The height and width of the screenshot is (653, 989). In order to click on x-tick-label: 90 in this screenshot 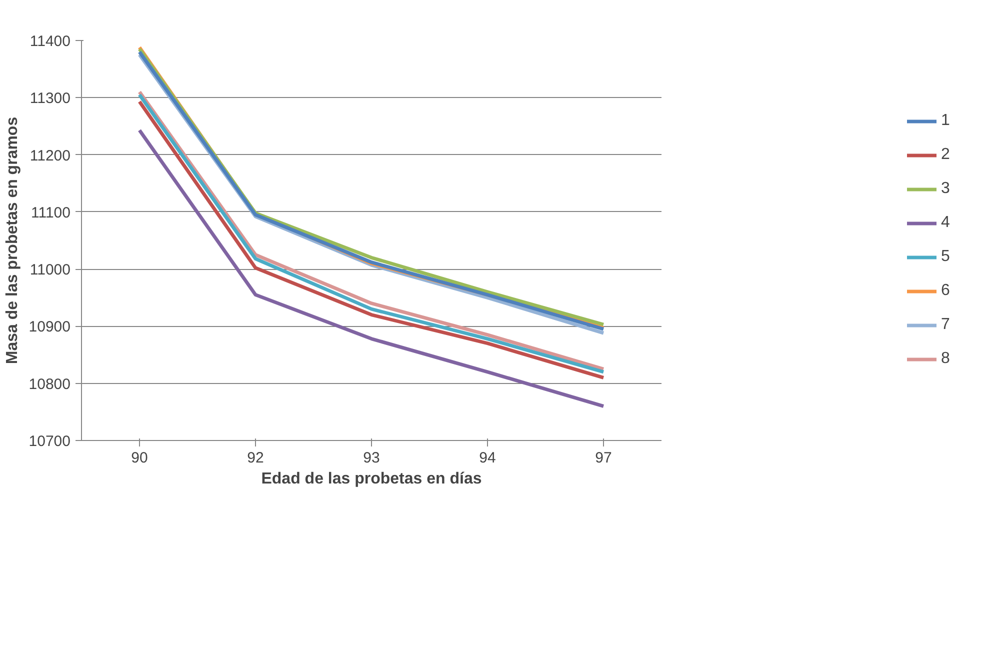, I will do `click(139, 458)`.